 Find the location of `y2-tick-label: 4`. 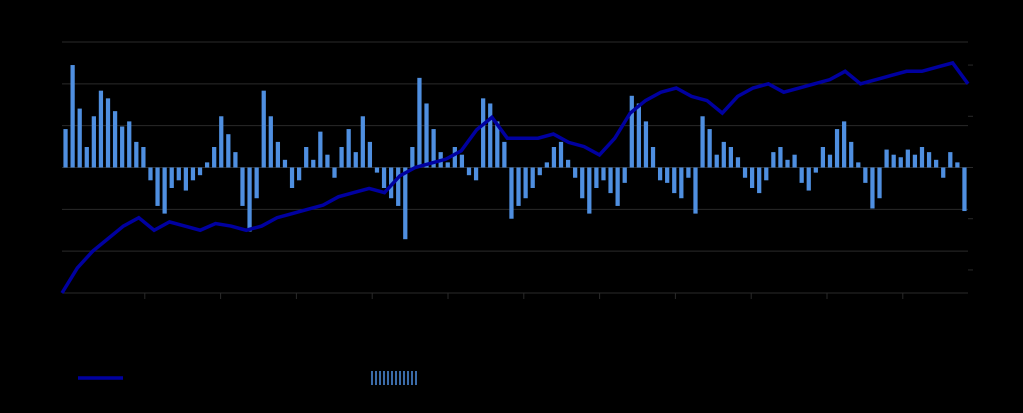

y2-tick-label: 4 is located at coordinates (1003, 64).